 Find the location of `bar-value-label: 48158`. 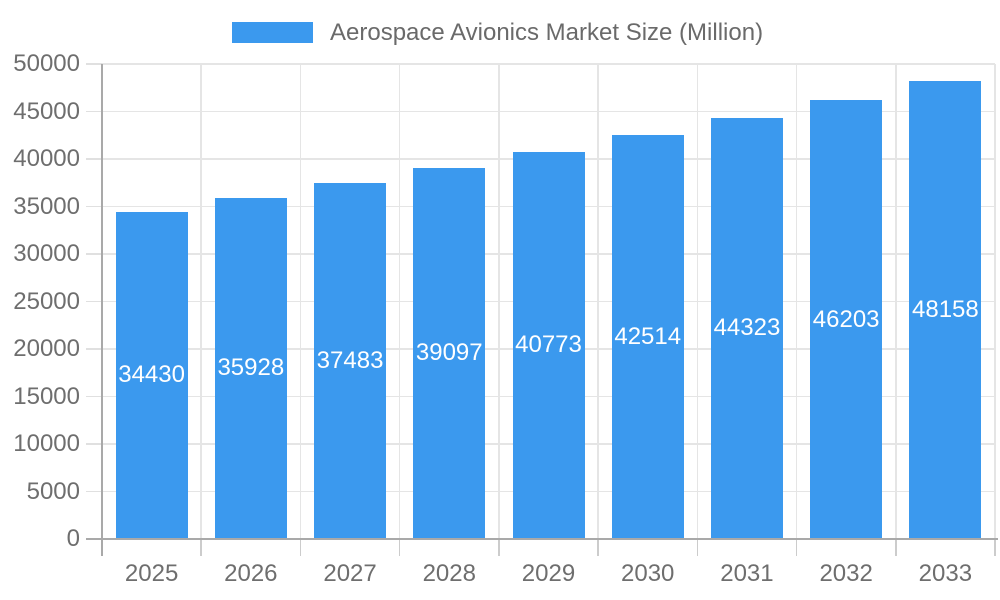

bar-value-label: 48158 is located at coordinates (945, 310).